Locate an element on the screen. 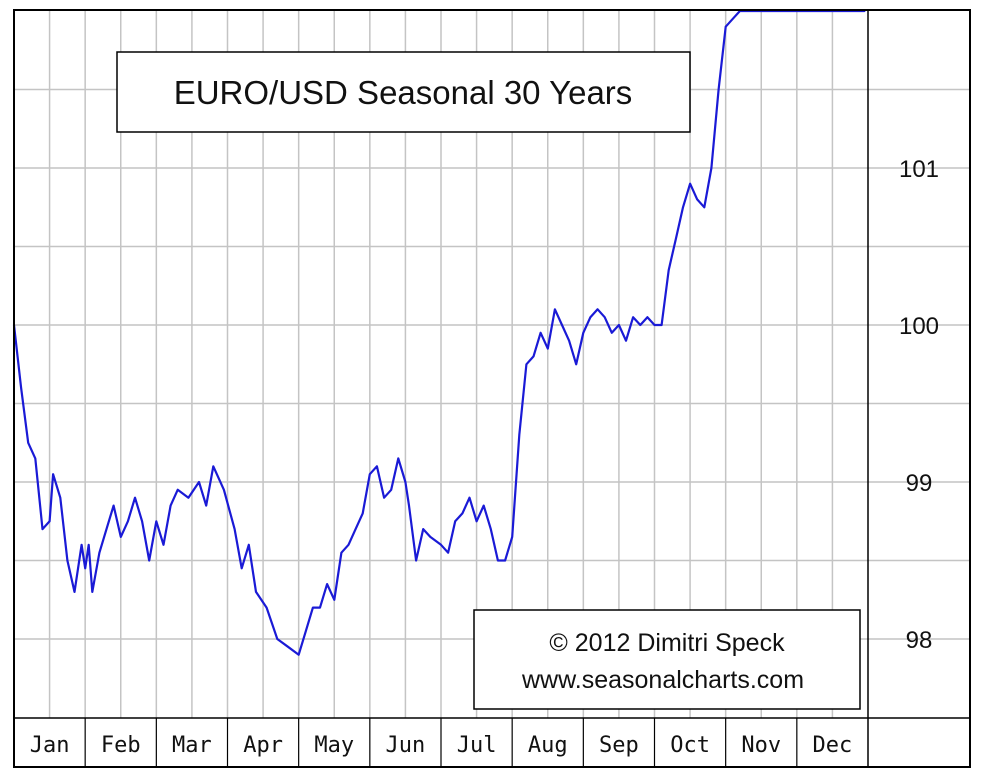  month-label-sep: Sep is located at coordinates (619, 745).